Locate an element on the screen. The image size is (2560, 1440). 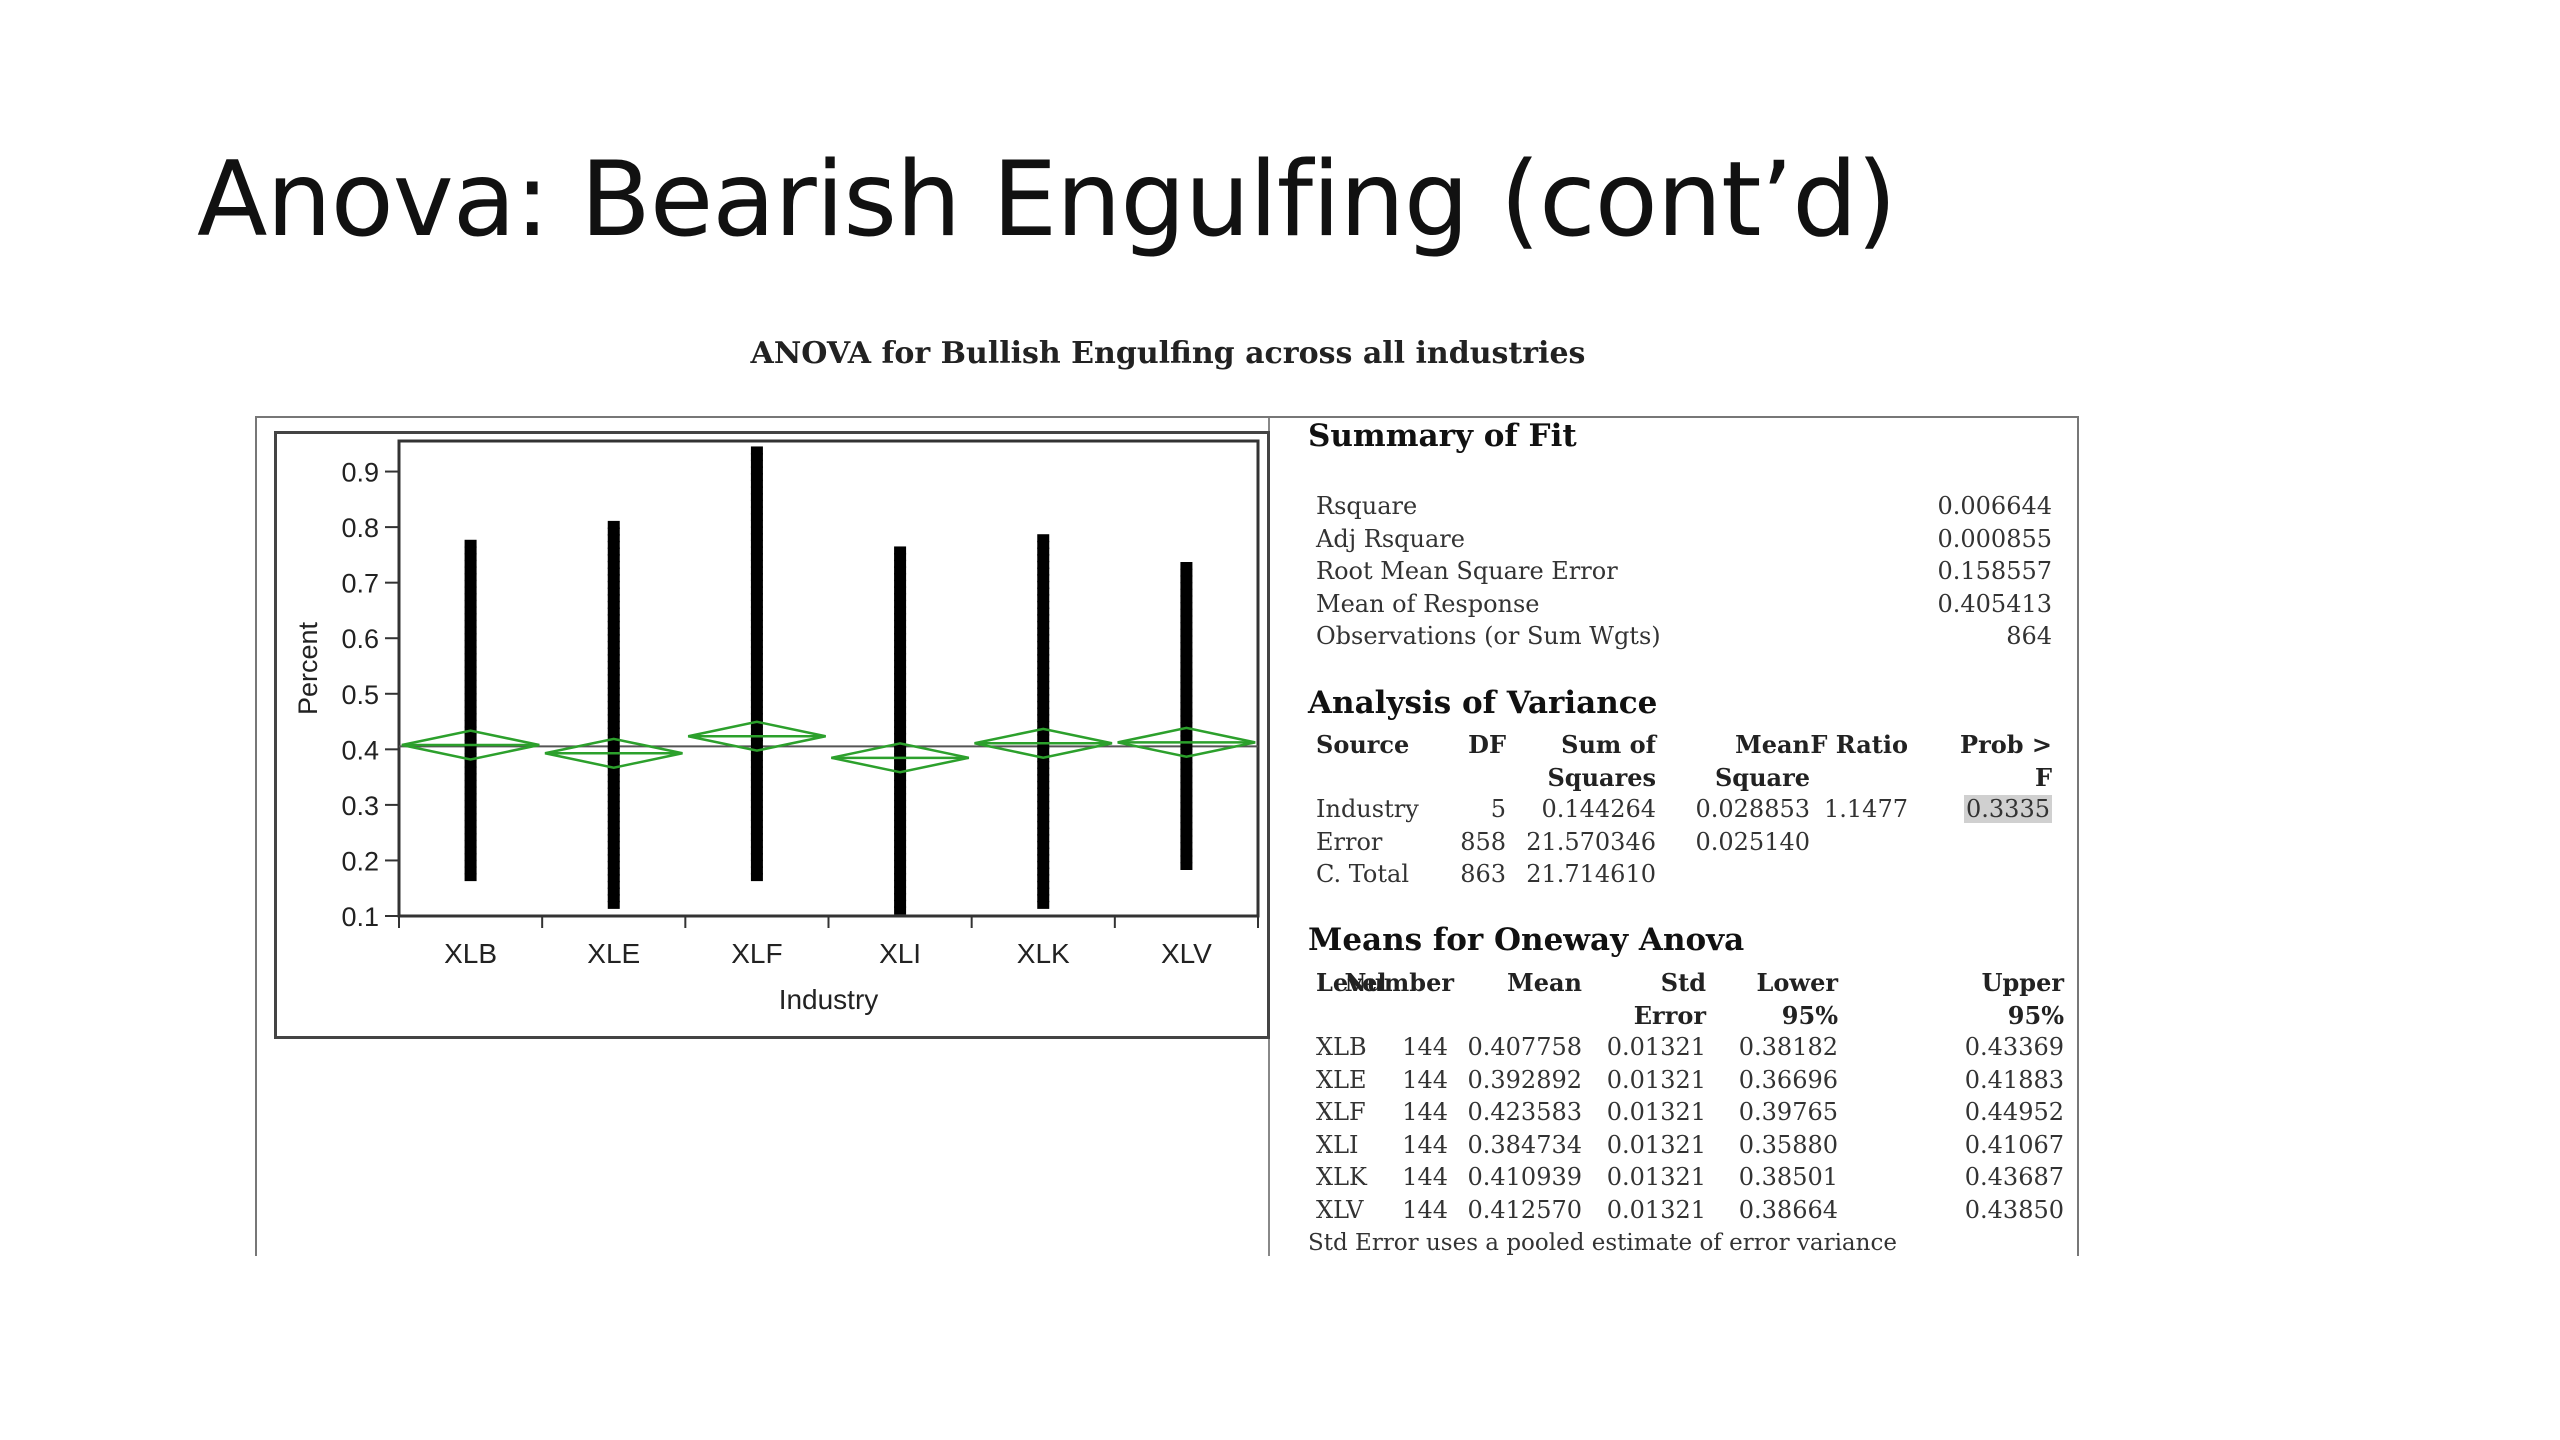
anova-cell: 0.144264 is located at coordinates (1598, 809).